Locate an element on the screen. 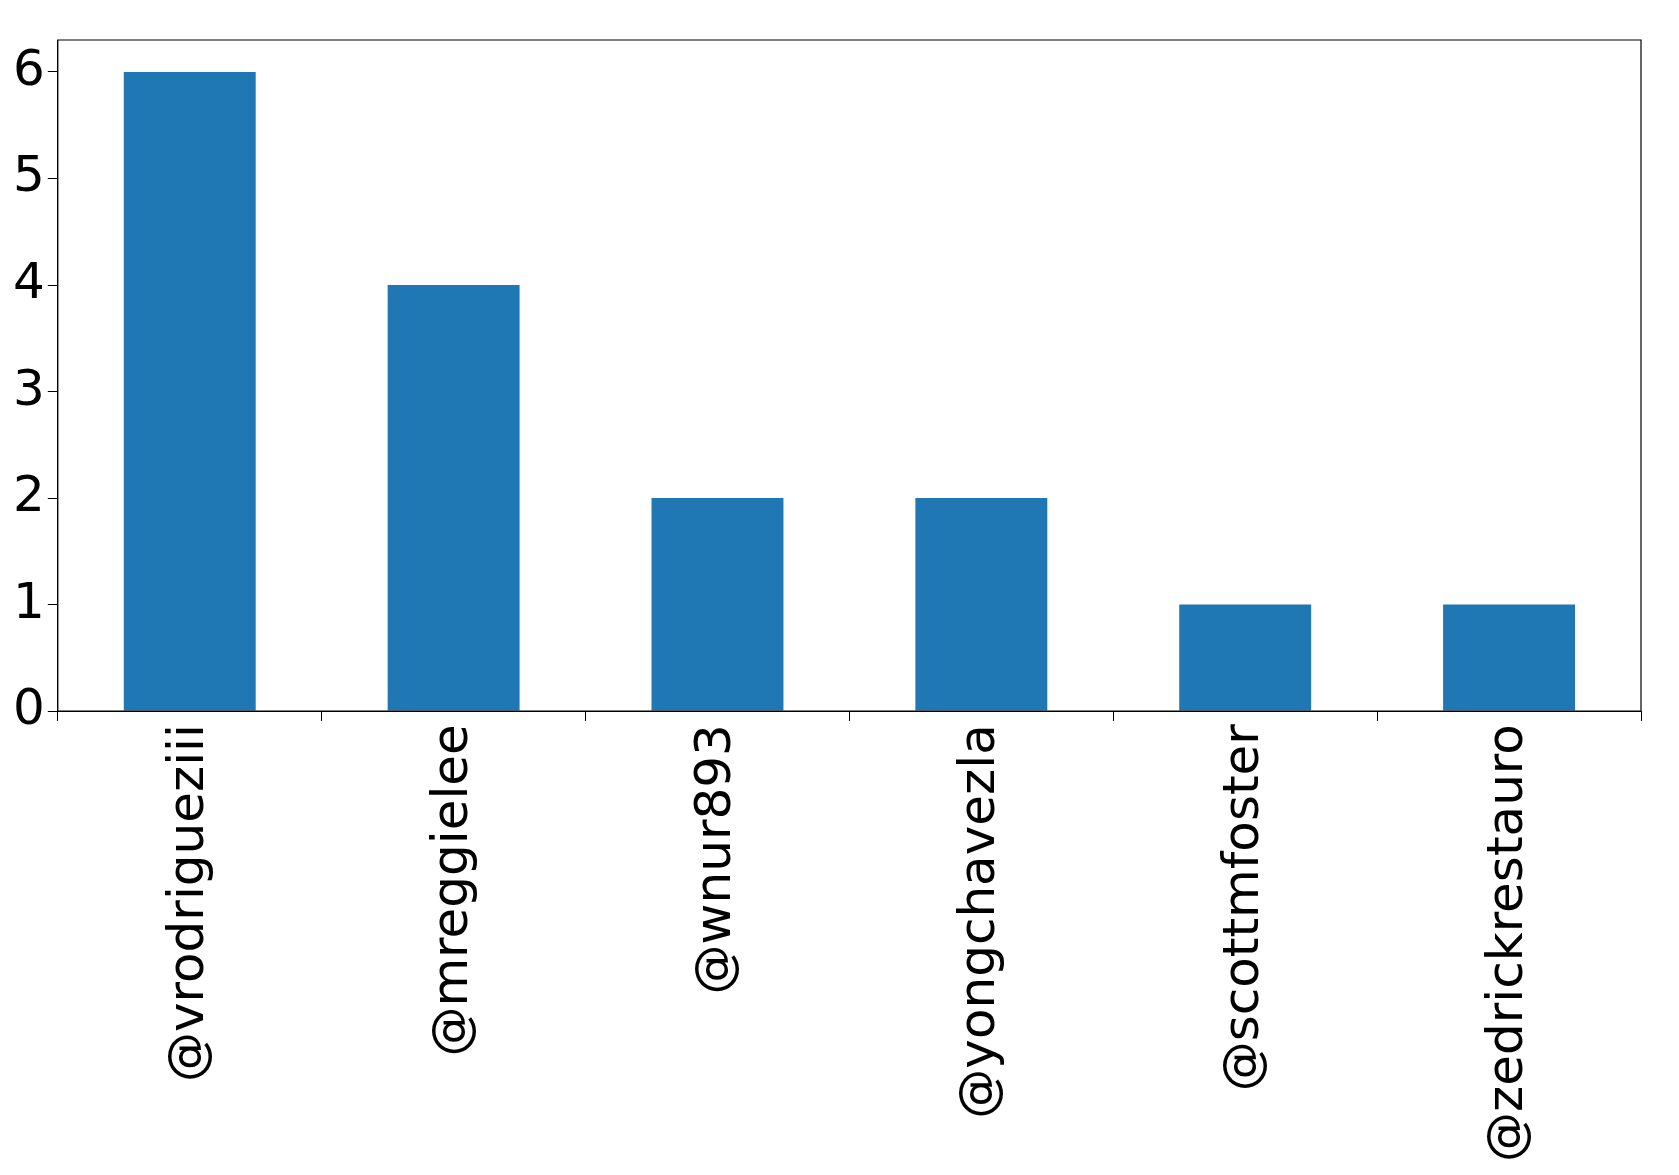  y-tick-label: 3 is located at coordinates (29, 387).